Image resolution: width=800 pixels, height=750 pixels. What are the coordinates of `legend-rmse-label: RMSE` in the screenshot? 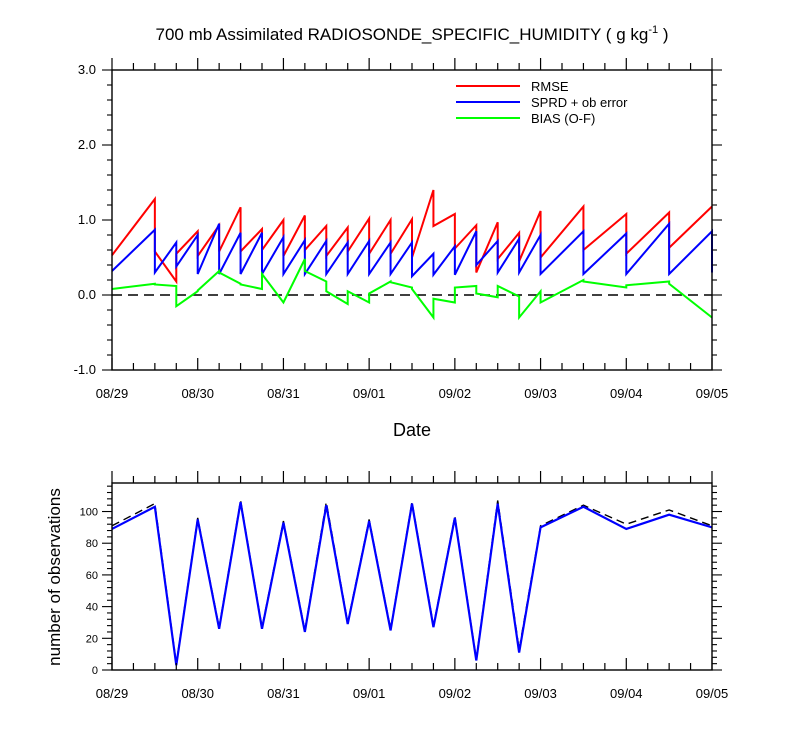 It's located at (550, 86).